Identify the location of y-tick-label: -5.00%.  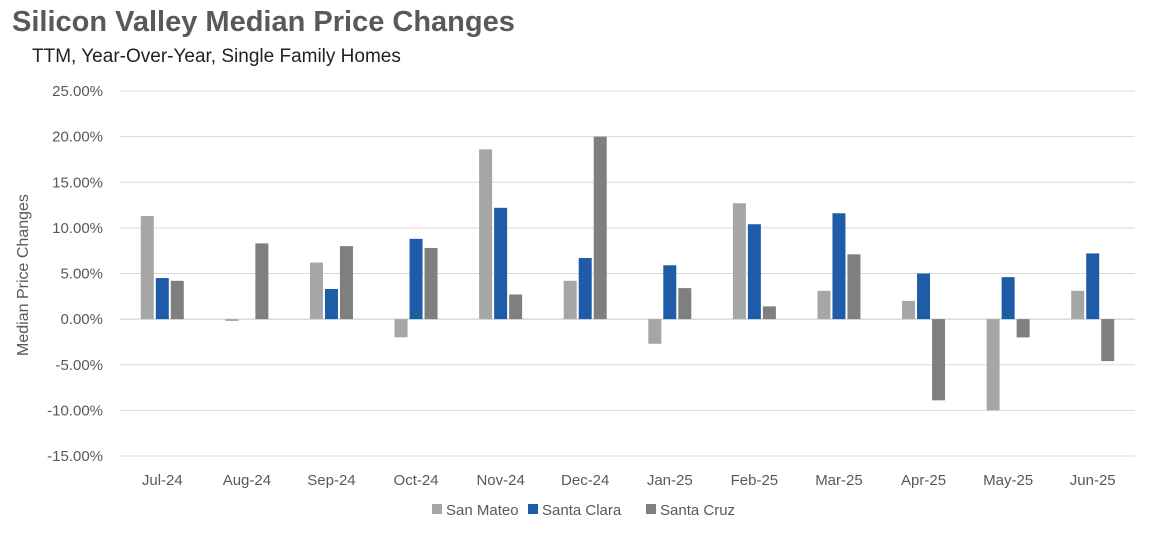
(79, 365).